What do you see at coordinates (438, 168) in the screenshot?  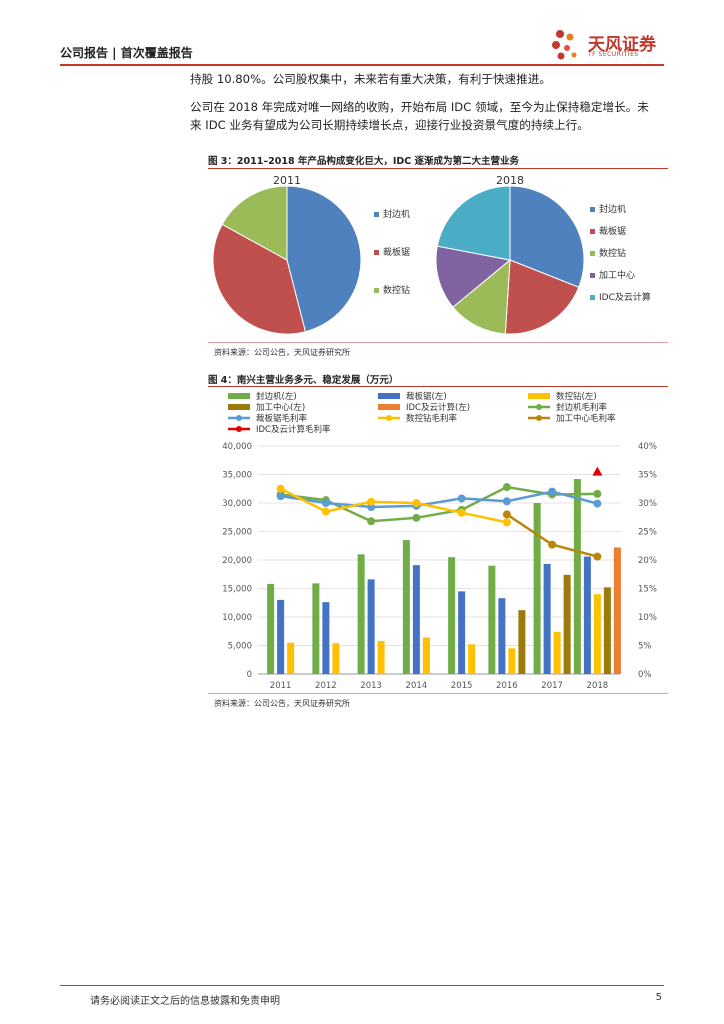 I see `figure-3-rule` at bounding box center [438, 168].